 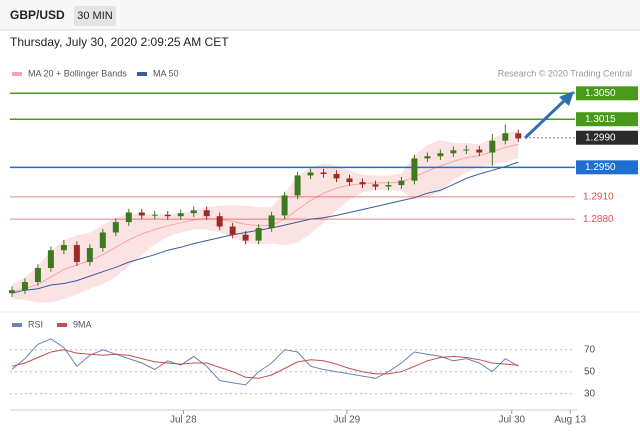 I want to click on level-label: 1.3015, so click(x=600, y=119).